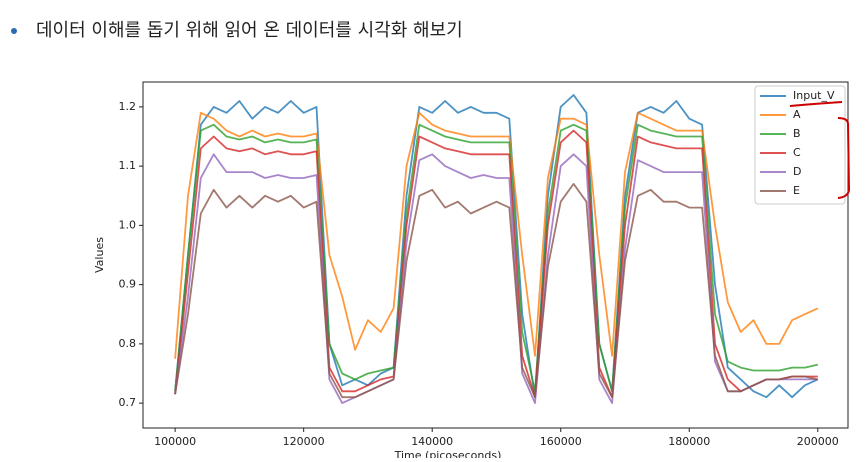 Image resolution: width=867 pixels, height=462 pixels. Describe the element at coordinates (249, 30) in the screenshot. I see `heading: 데이터 이해를 돕기 위해 읽어 온 데이터를 시각화 해보기` at that location.